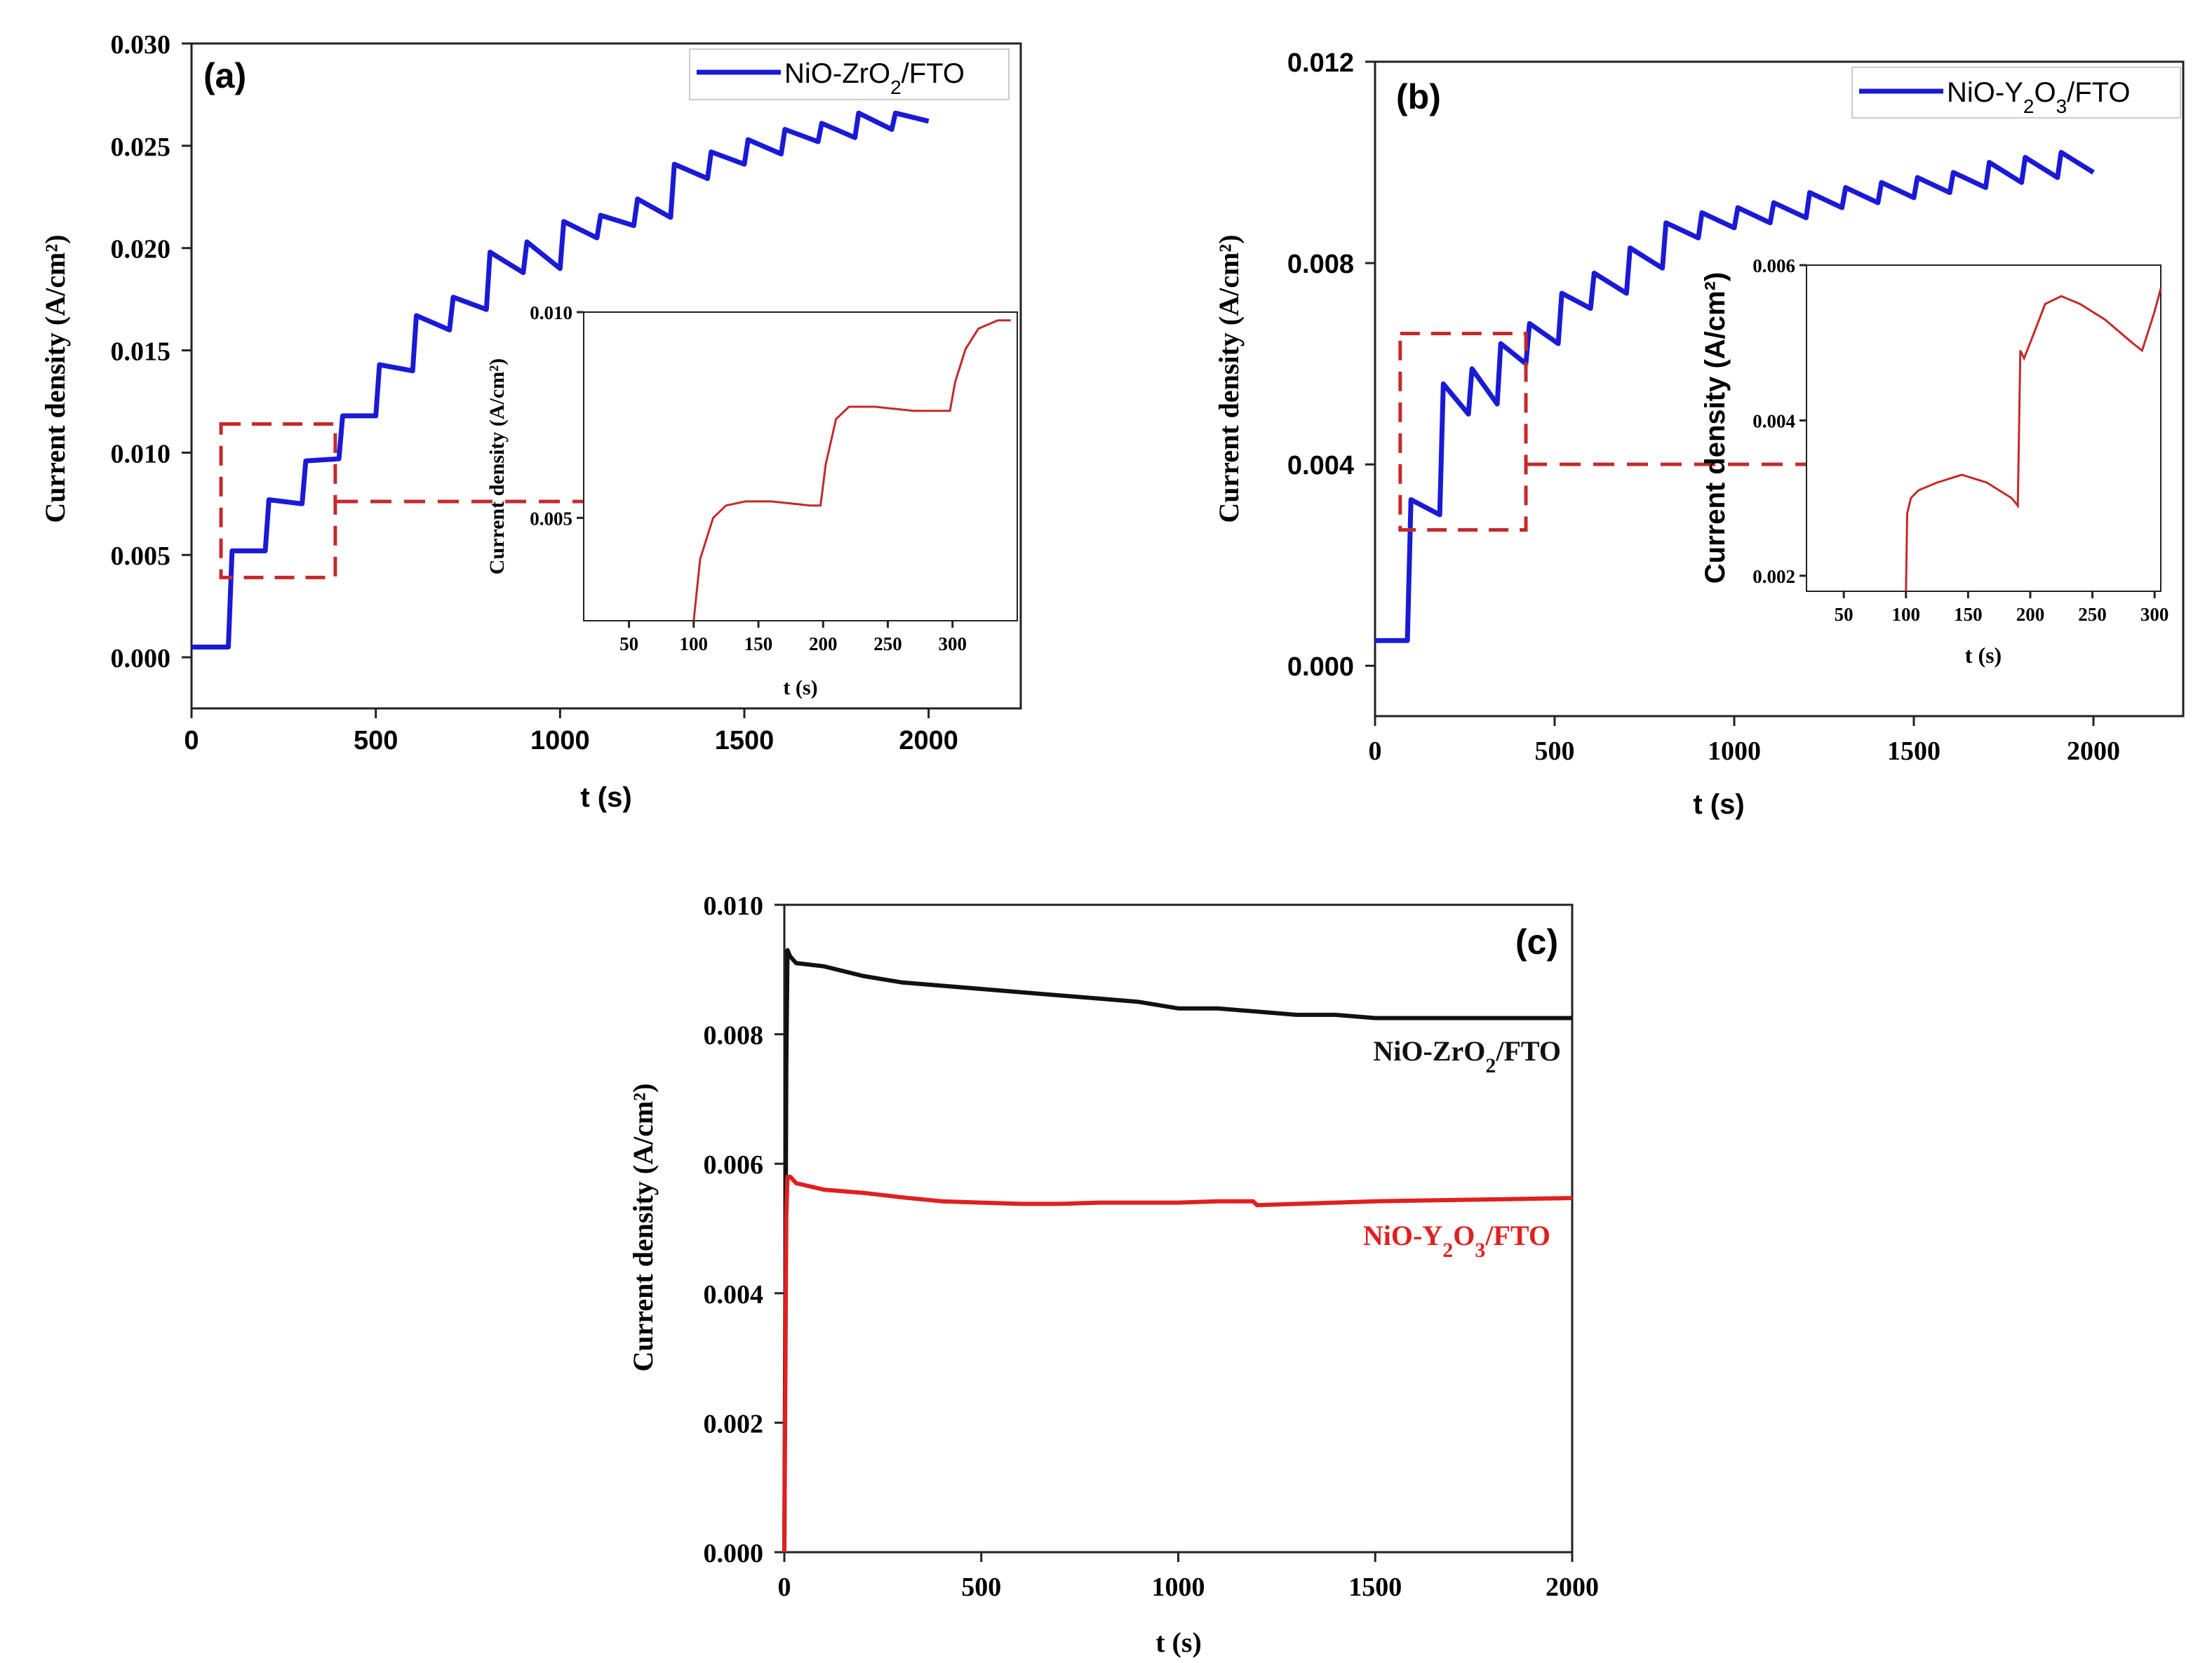 The width and height of the screenshot is (2212, 1663). I want to click on y-tick-label: 0.020, so click(141, 249).